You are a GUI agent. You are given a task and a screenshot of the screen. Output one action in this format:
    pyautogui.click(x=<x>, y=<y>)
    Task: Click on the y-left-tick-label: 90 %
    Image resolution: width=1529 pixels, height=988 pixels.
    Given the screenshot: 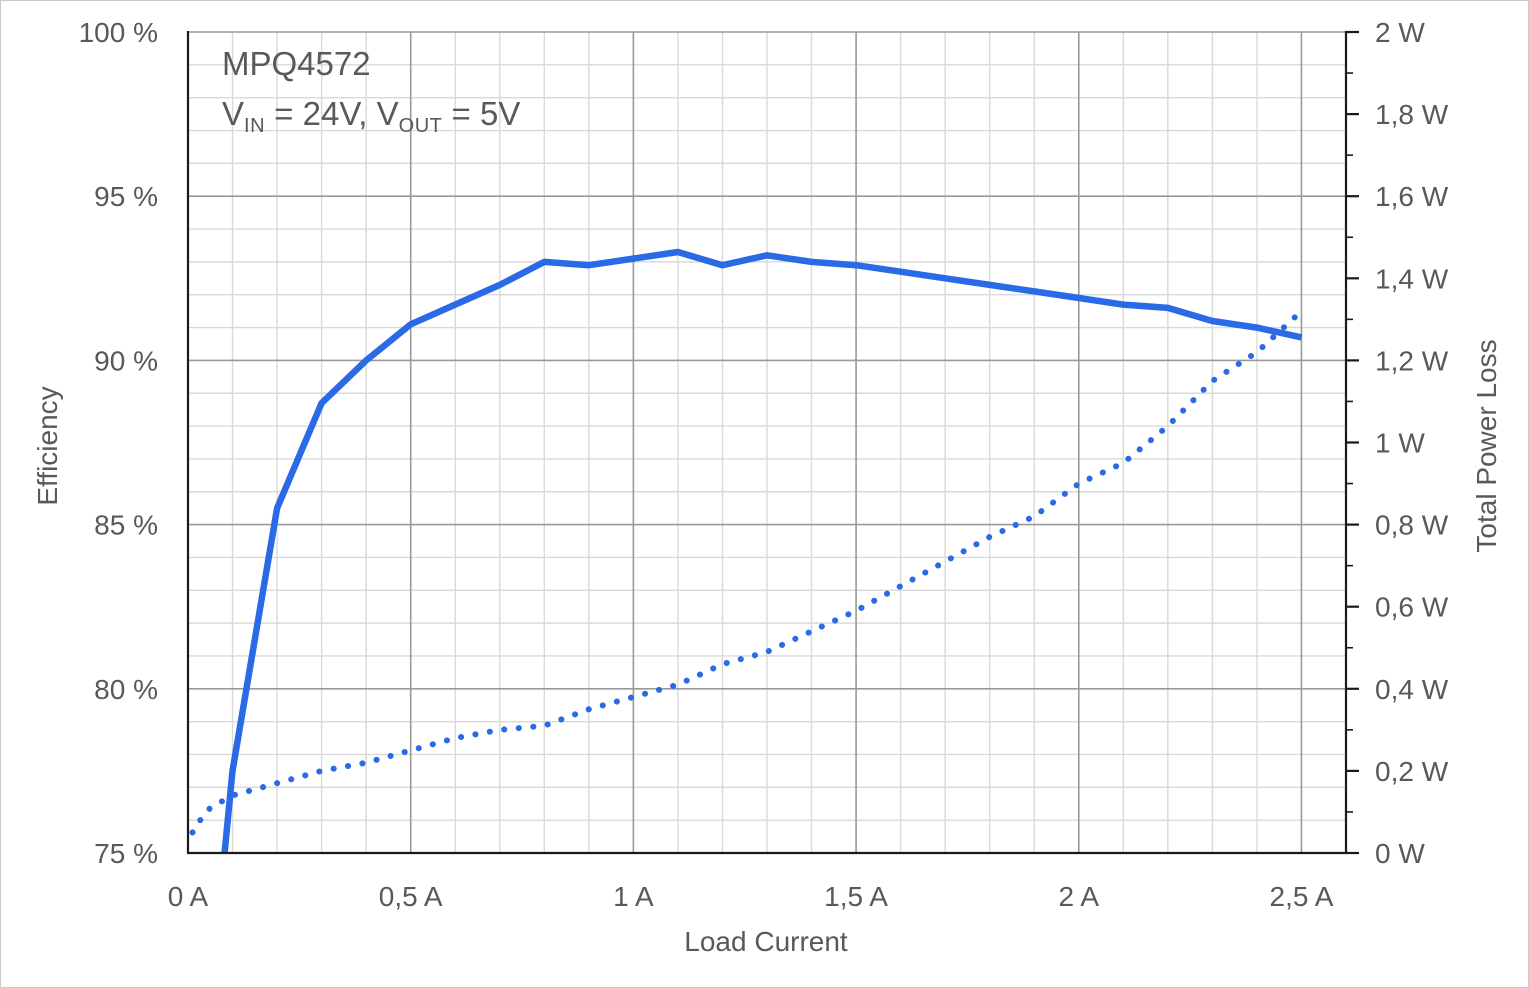 What is the action you would take?
    pyautogui.click(x=126, y=360)
    